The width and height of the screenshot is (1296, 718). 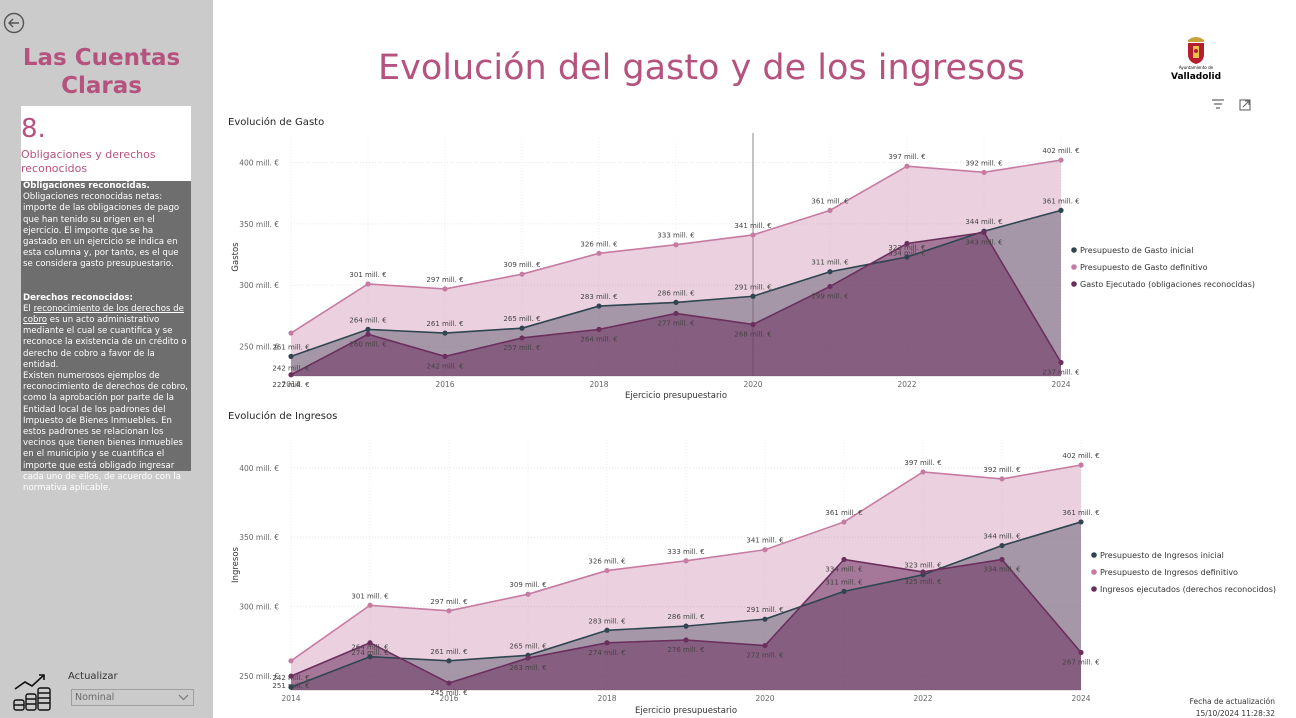 What do you see at coordinates (922, 698) in the screenshot?
I see `x-tick-label: 2022` at bounding box center [922, 698].